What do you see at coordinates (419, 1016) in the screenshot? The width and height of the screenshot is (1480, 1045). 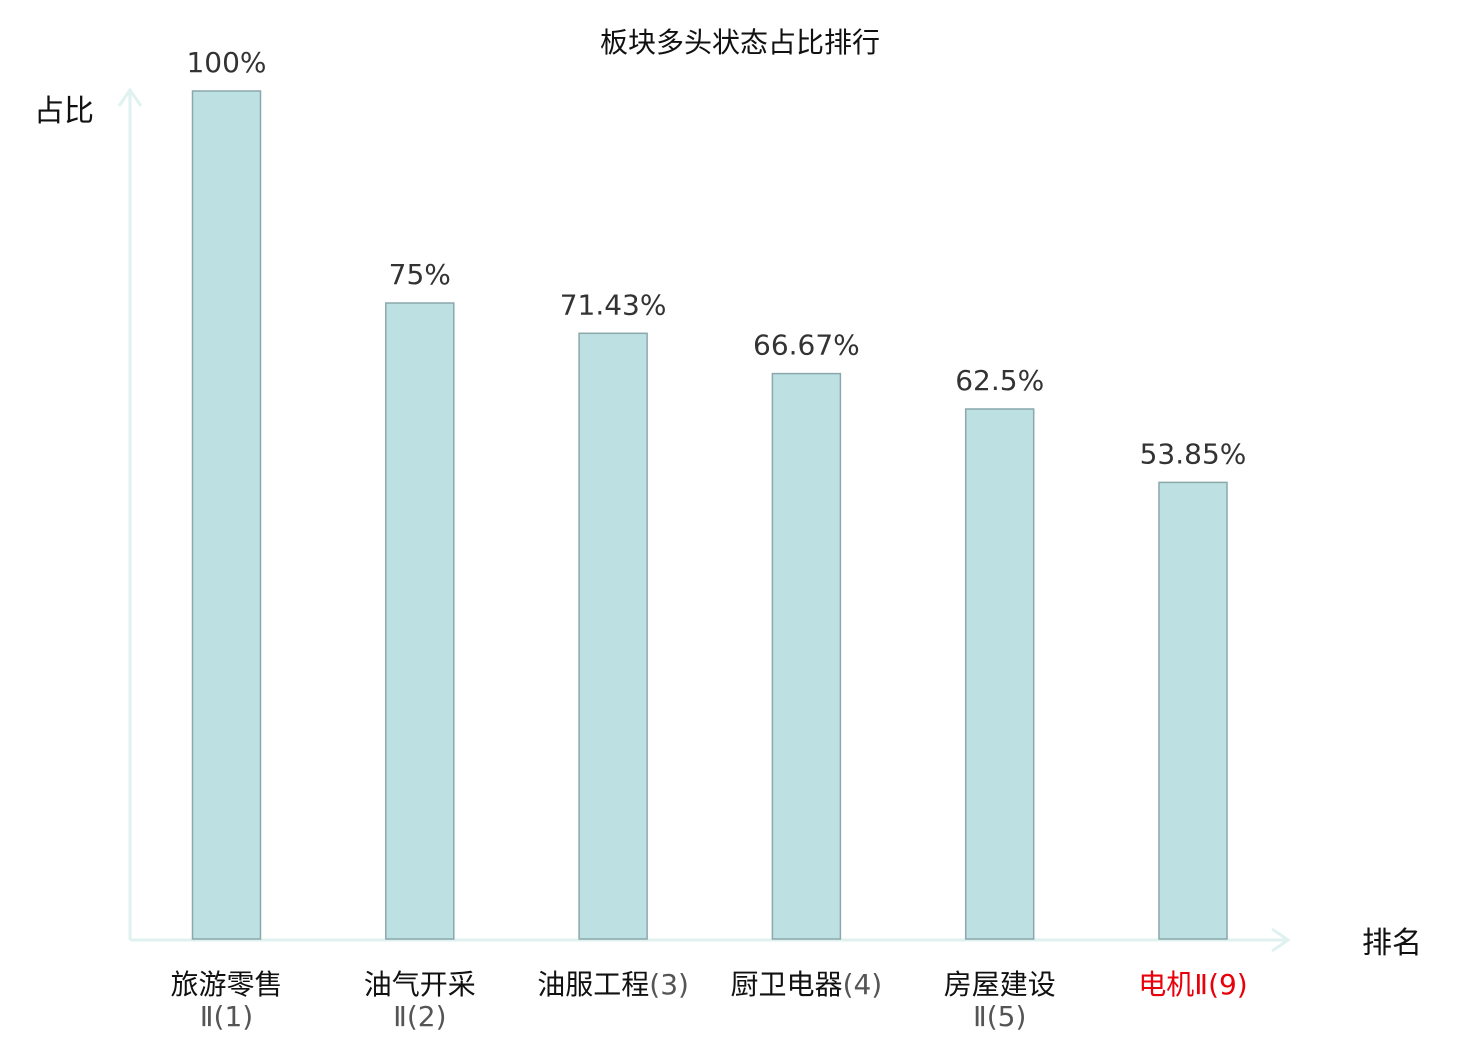 I see `category-rank-2: Ⅱ(2)` at bounding box center [419, 1016].